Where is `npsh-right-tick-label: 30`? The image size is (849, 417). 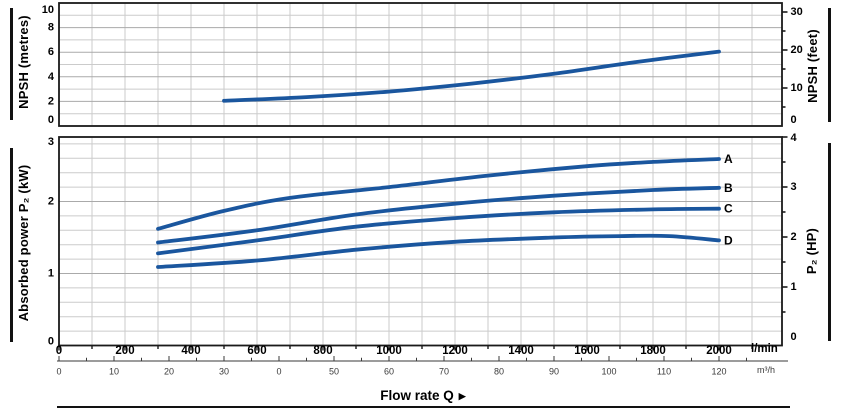
npsh-right-tick-label: 30 is located at coordinates (797, 12).